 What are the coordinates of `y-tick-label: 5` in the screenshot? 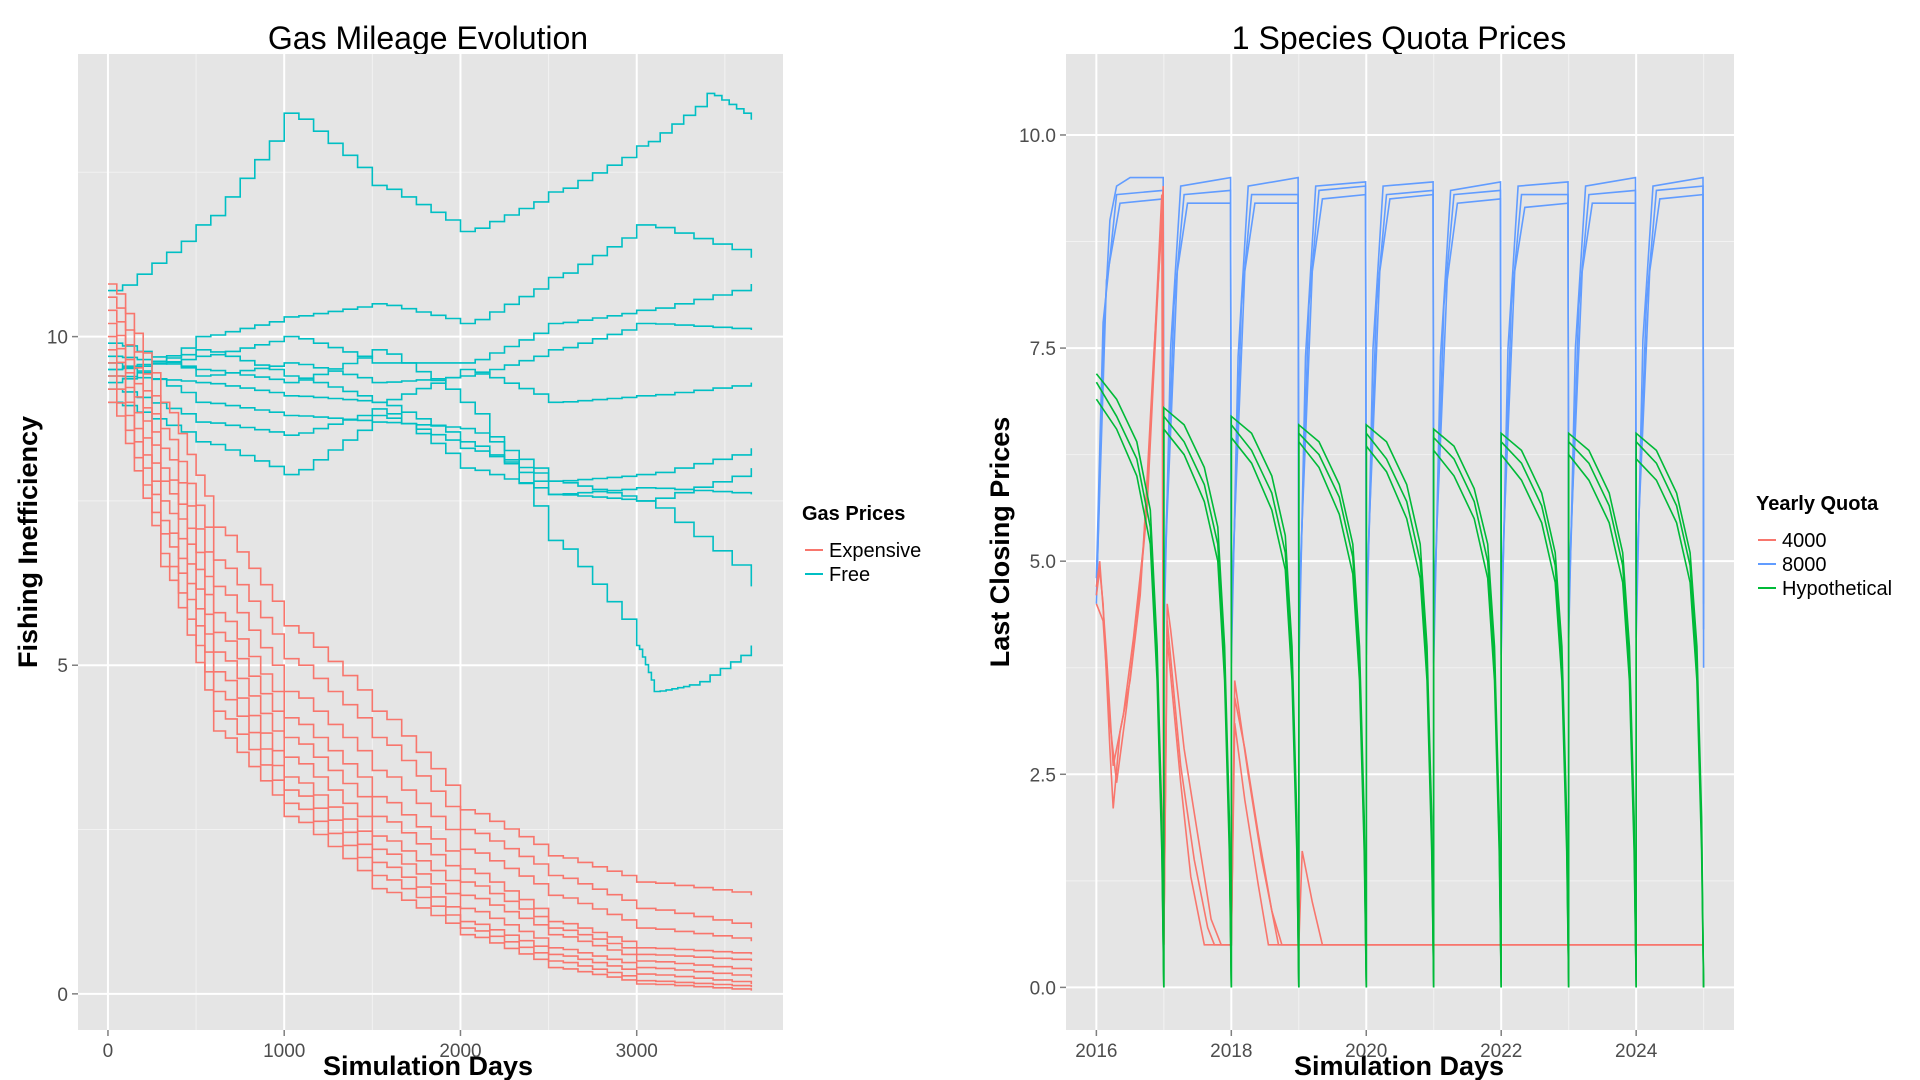 It's located at (62, 666).